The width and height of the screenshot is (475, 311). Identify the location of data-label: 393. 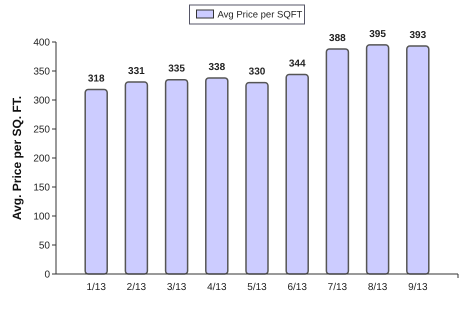
(418, 36).